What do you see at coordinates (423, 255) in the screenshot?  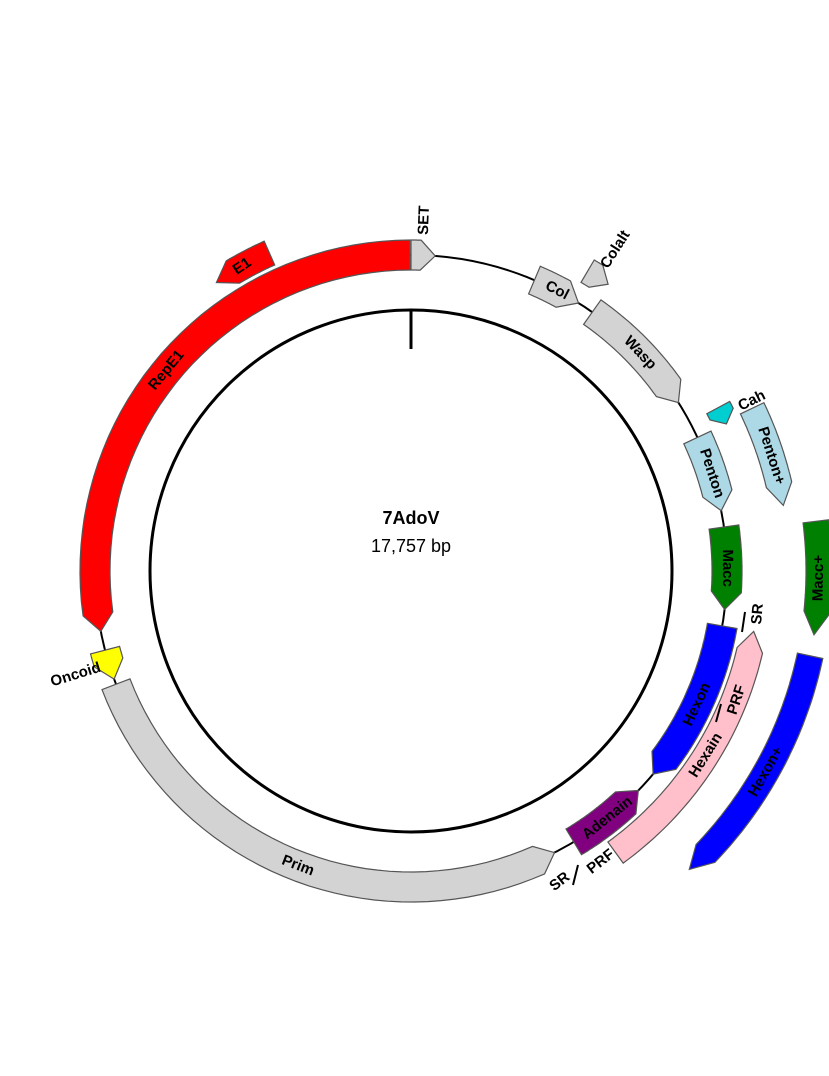 I see `feature-set` at bounding box center [423, 255].